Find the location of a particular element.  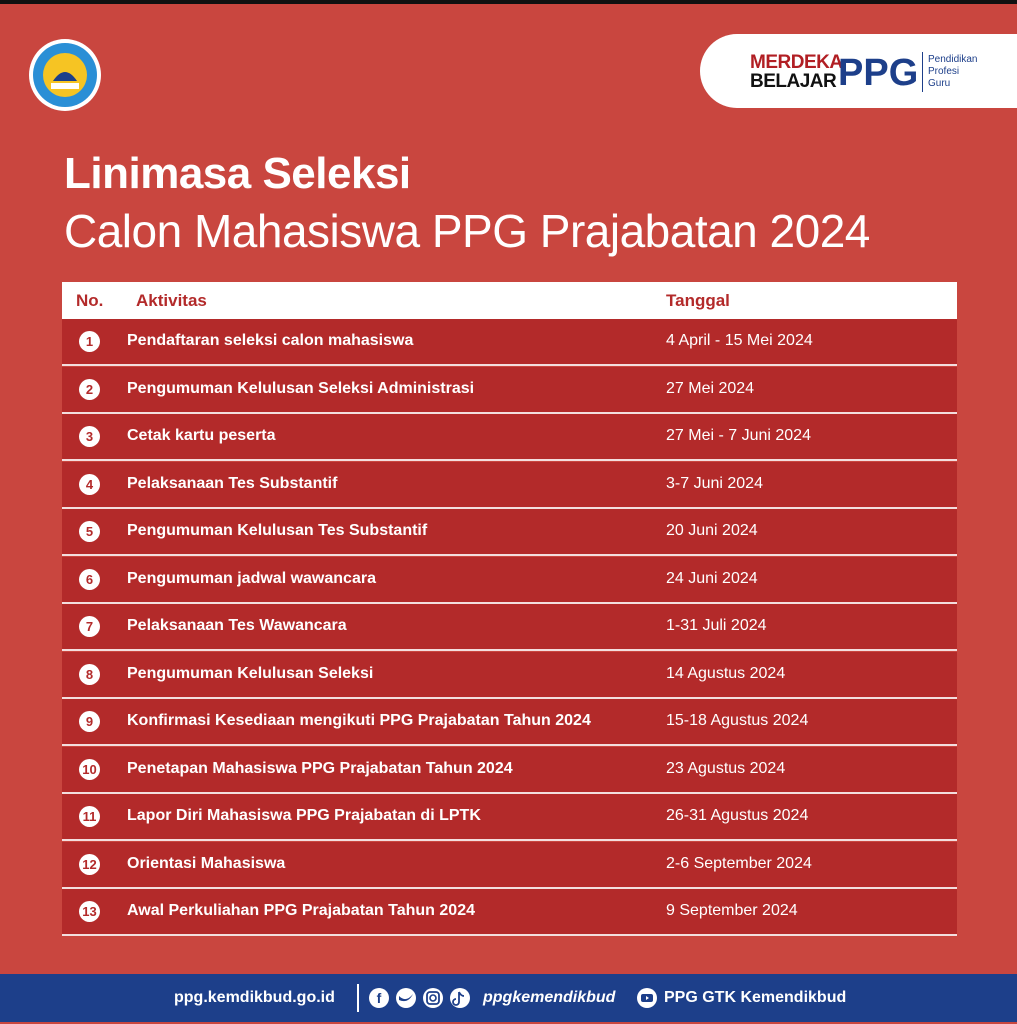

activity: Pelaksanaan Tes Substantif is located at coordinates (232, 483).